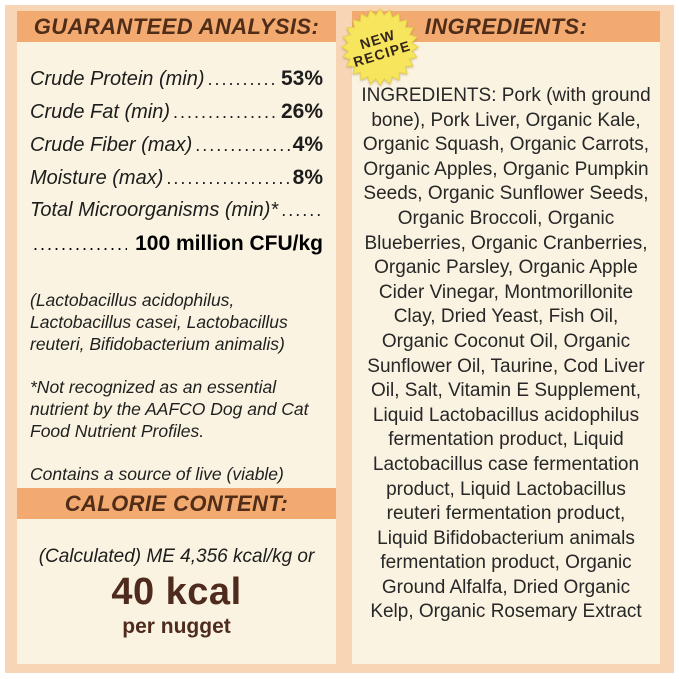 Image resolution: width=679 pixels, height=679 pixels. Describe the element at coordinates (154, 210) in the screenshot. I see `row-label: Total Microorganisms (min)*` at that location.